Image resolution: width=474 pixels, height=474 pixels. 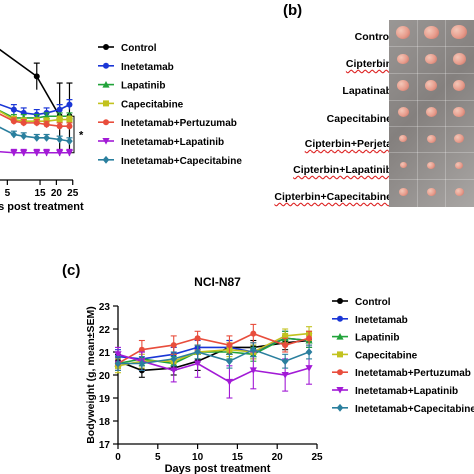 I want to click on tumor-photo, so click(x=431, y=113).